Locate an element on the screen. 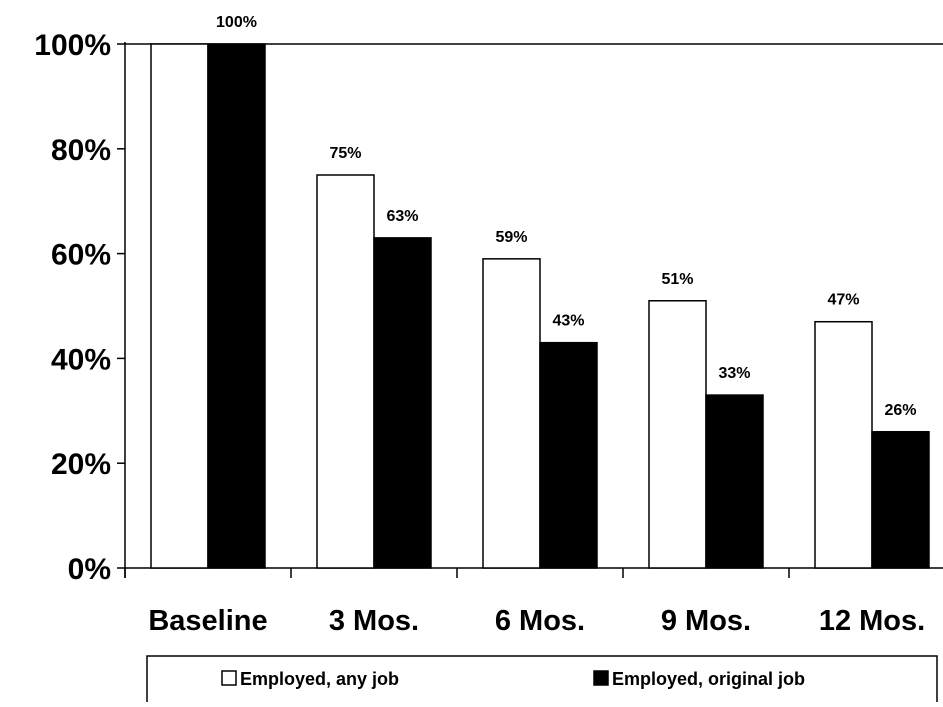  legend-box is located at coordinates (542, 681).